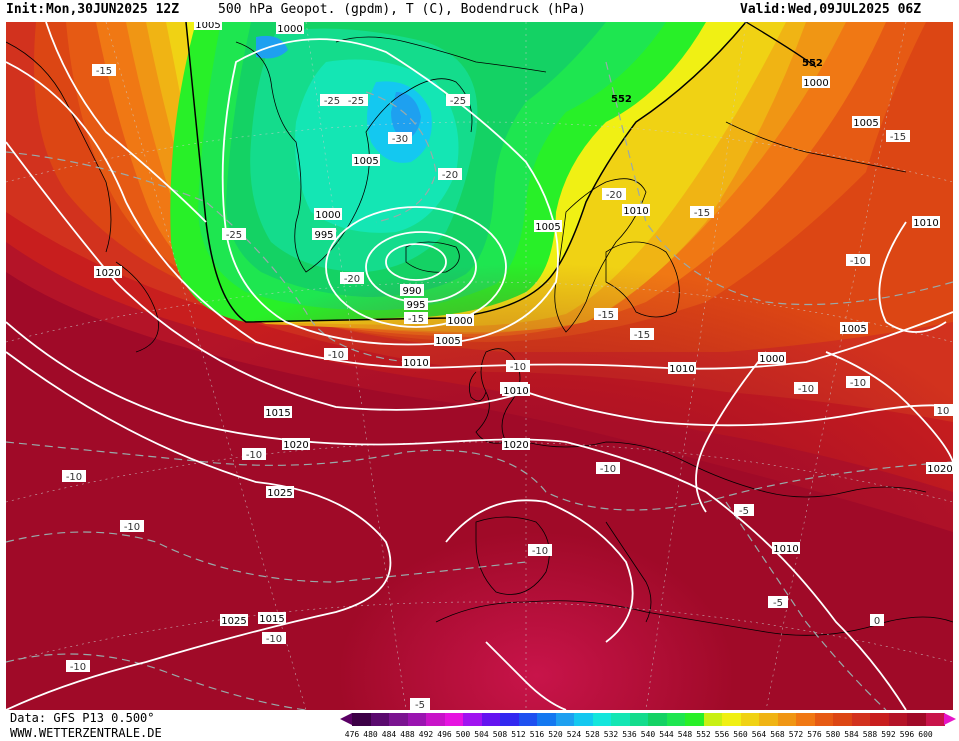 The height and width of the screenshot is (741, 959). What do you see at coordinates (411, 291) in the screenshot?
I see `svg-text: 990` at bounding box center [411, 291].